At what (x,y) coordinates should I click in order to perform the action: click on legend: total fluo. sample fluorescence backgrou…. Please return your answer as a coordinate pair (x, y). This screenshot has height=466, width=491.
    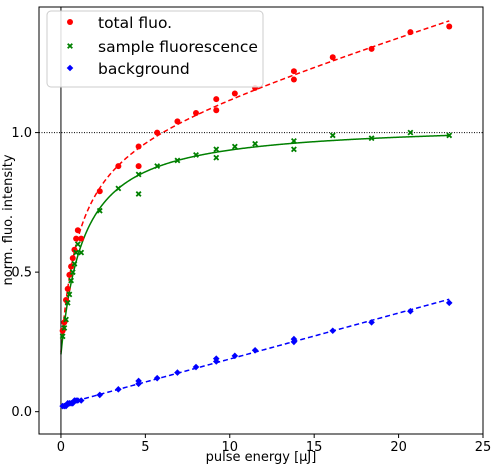
    Looking at the image, I should click on (155, 49).